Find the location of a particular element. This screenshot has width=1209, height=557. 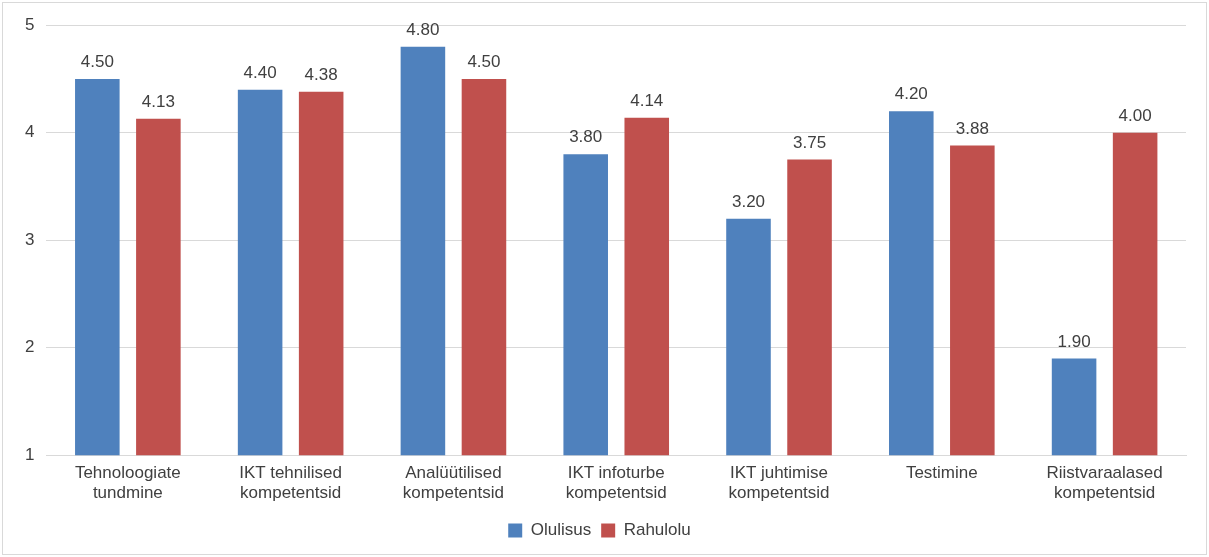

legend-label: Olulisus is located at coordinates (561, 530).